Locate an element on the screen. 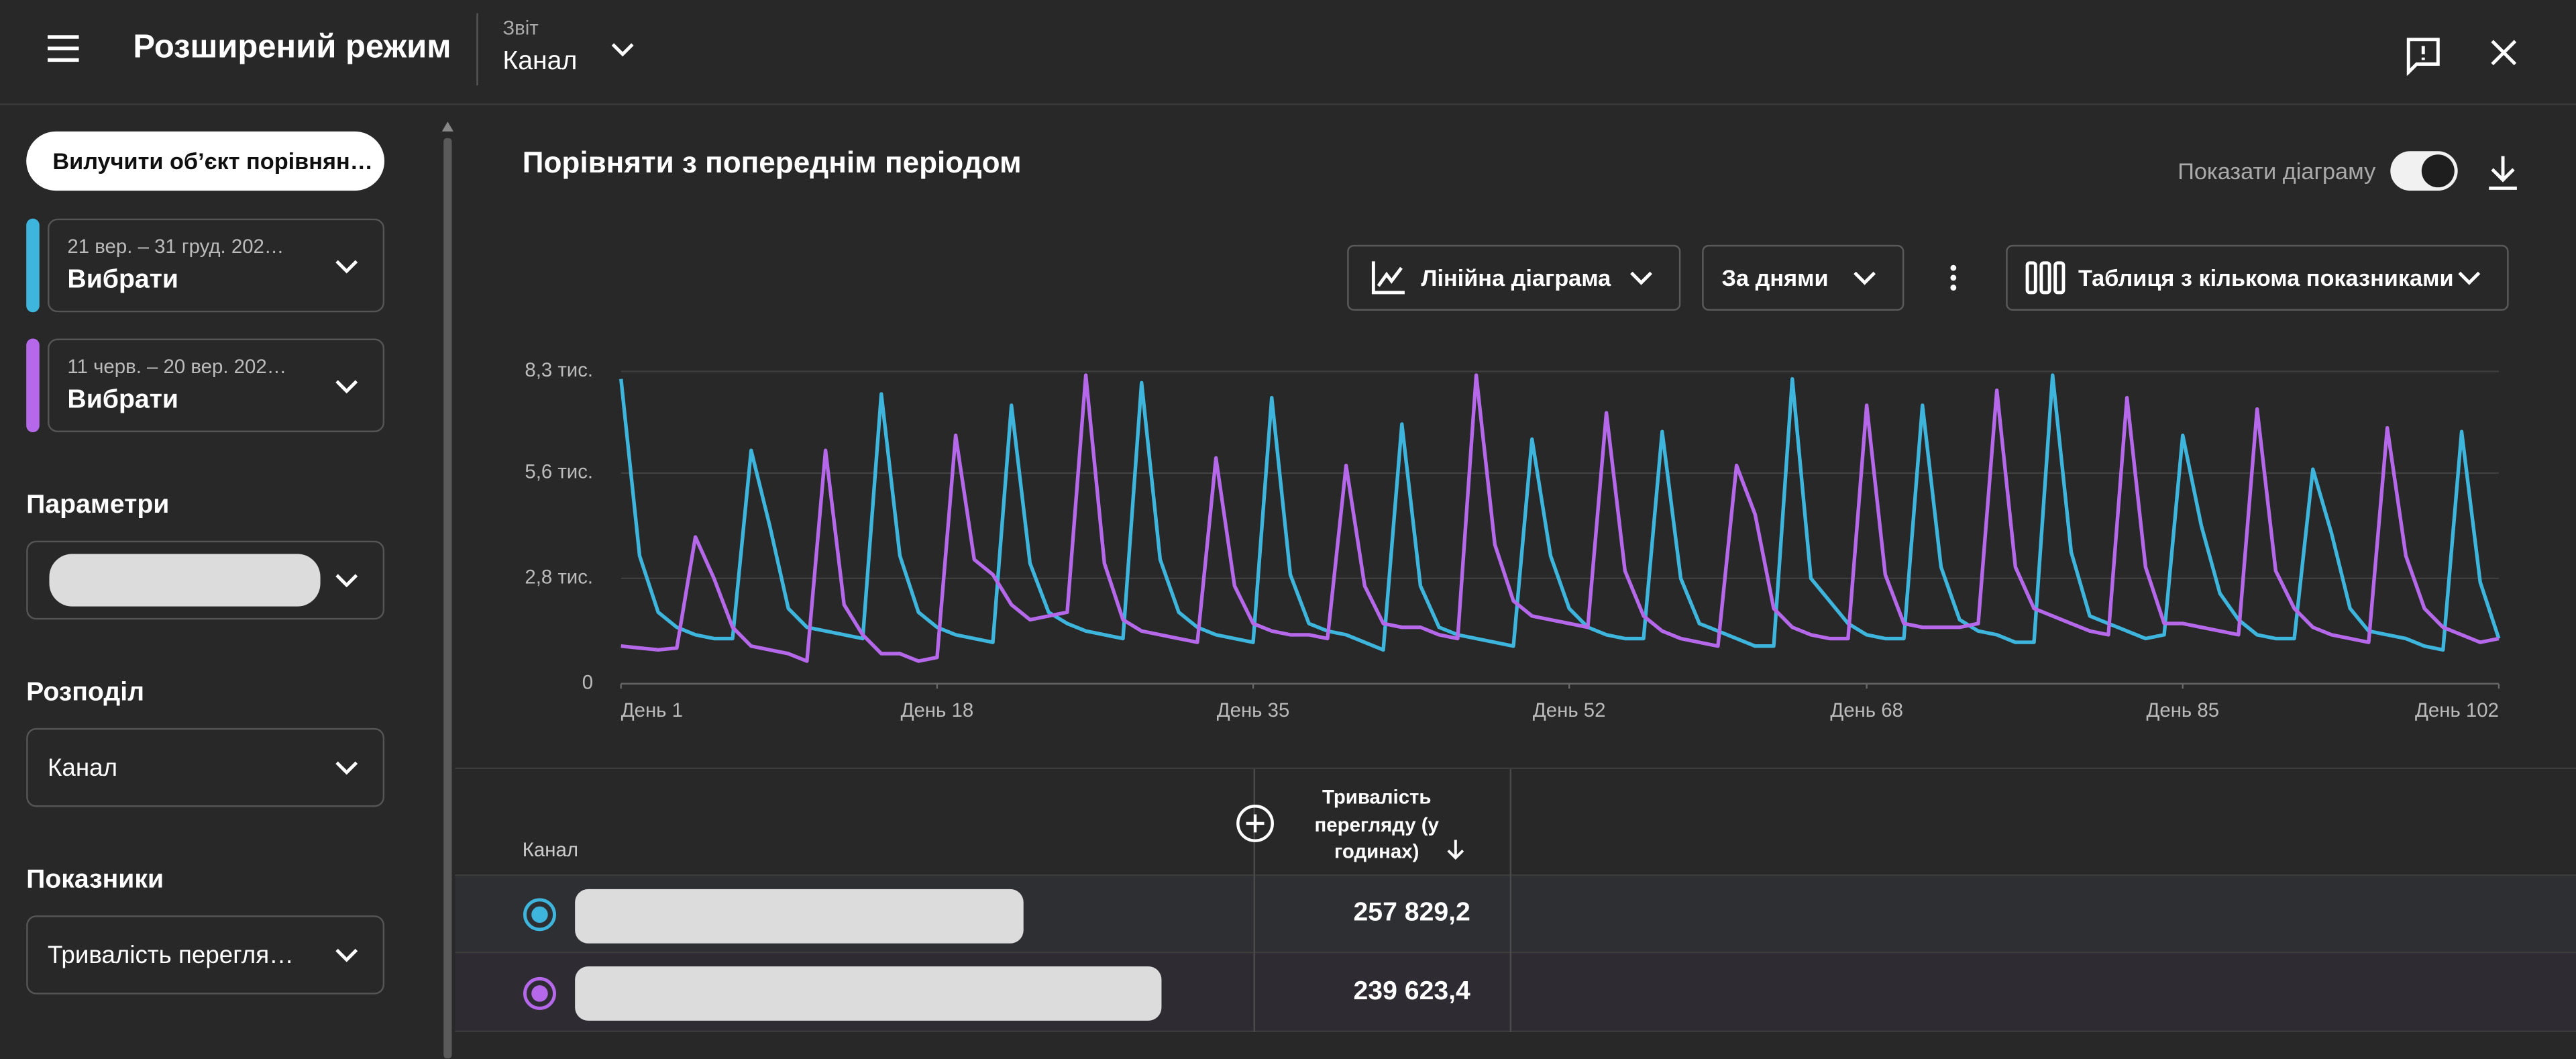 Image resolution: width=2576 pixels, height=1059 pixels. section-title: Показники is located at coordinates (95, 881).